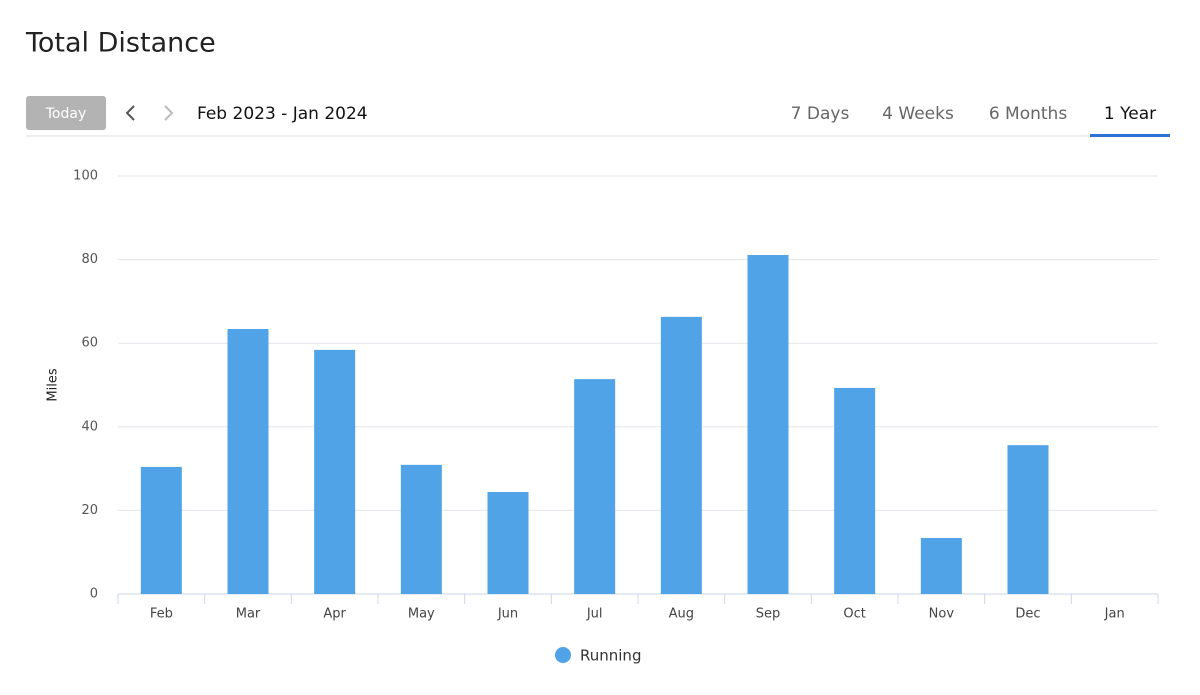  I want to click on tab: 1 Year, so click(1130, 114).